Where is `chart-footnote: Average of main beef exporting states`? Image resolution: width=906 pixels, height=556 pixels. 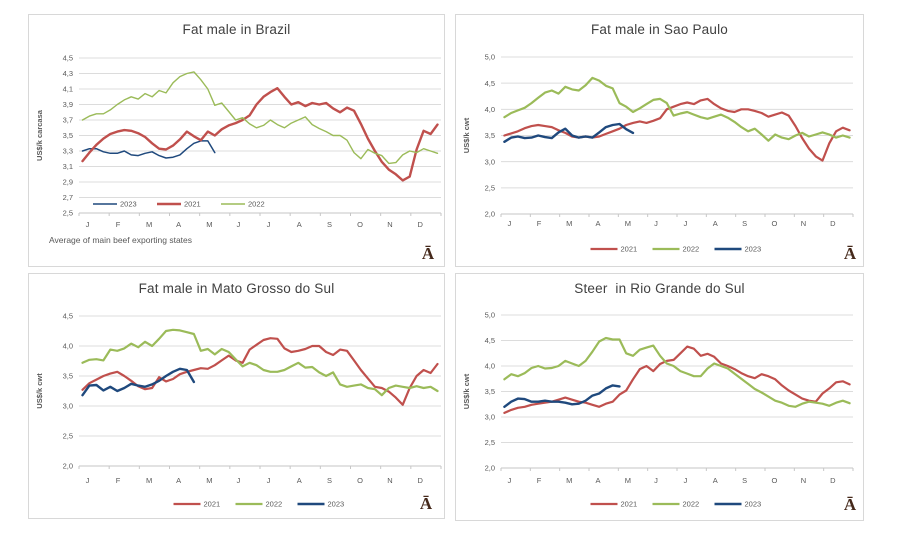
chart-footnote: Average of main beef exporting states is located at coordinates (120, 240).